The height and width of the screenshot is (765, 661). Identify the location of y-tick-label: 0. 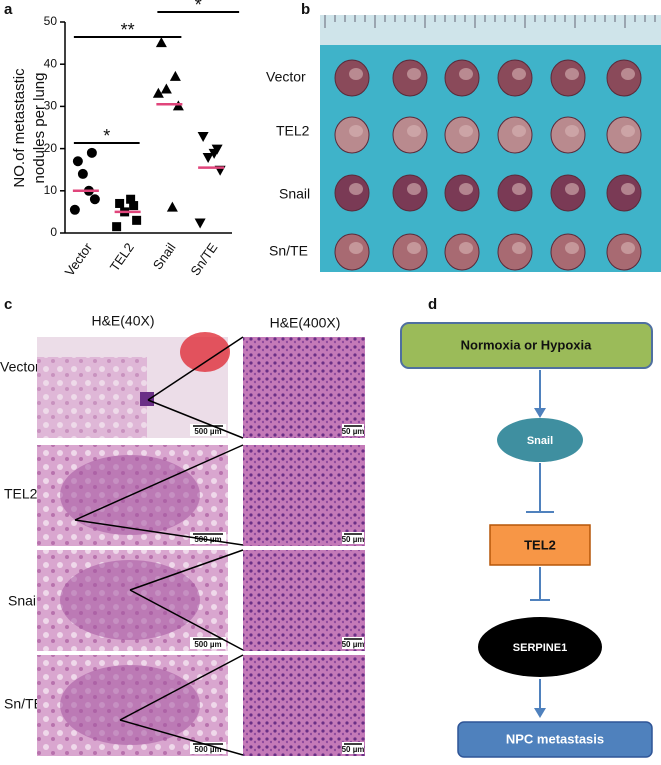
(53, 232).